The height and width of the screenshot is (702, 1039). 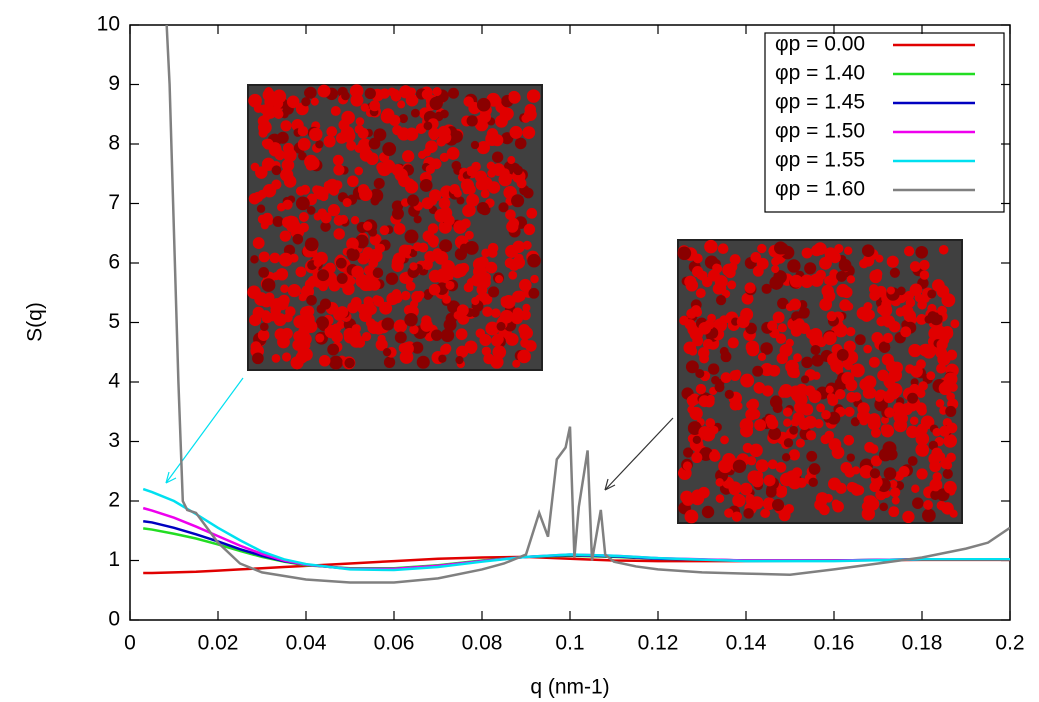 What do you see at coordinates (482, 643) in the screenshot?
I see `x-tick-label: 0.08` at bounding box center [482, 643].